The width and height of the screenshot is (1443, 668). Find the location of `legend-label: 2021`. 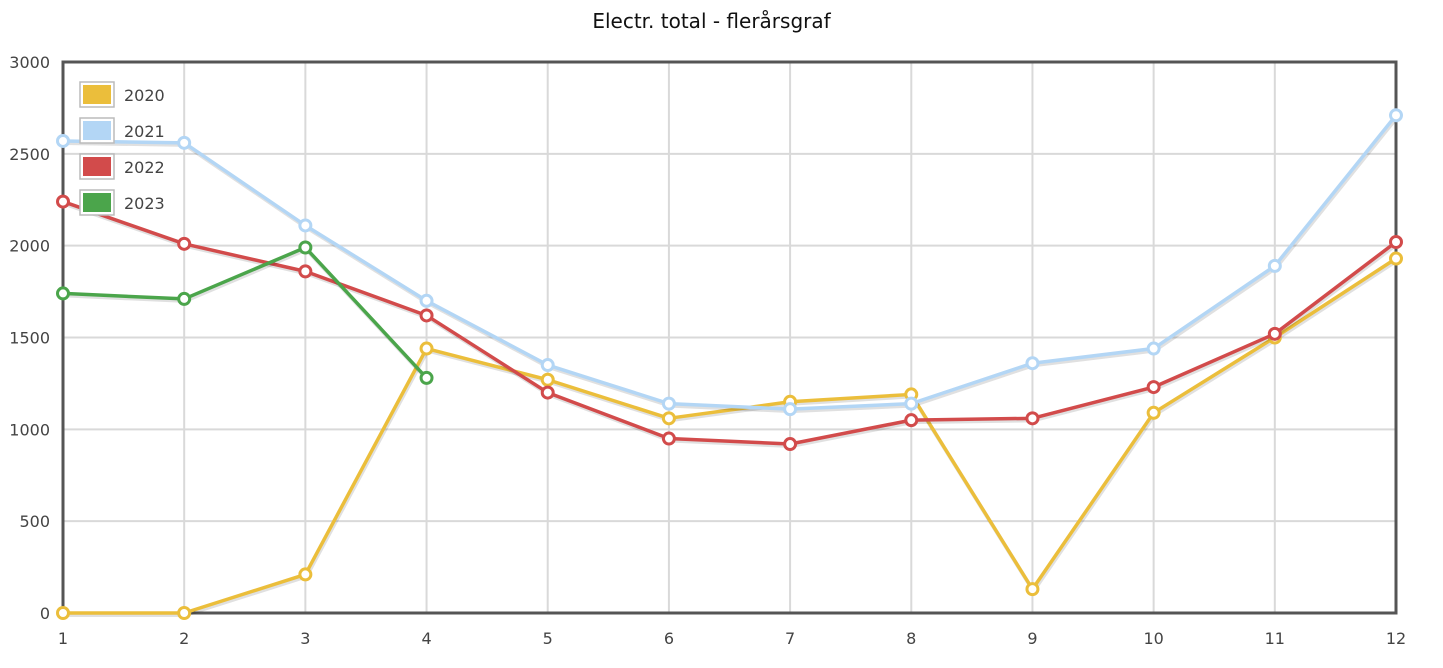

legend-label: 2021 is located at coordinates (144, 131).